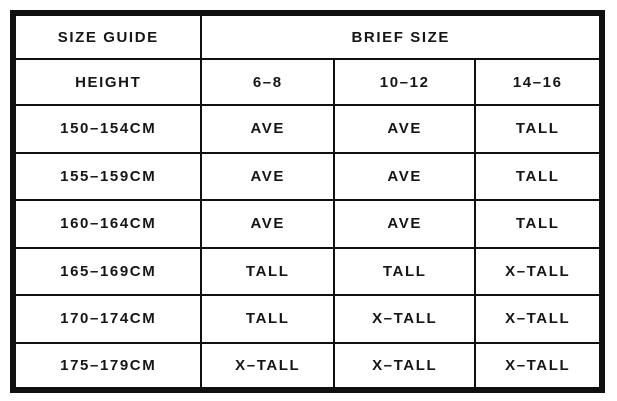  Describe the element at coordinates (107, 176) in the screenshot. I see `height-range-cell: 155–159CM` at that location.